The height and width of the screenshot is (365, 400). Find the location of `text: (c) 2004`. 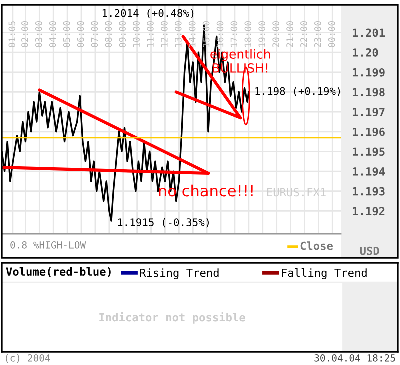

text: (c) 2004 is located at coordinates (28, 358).